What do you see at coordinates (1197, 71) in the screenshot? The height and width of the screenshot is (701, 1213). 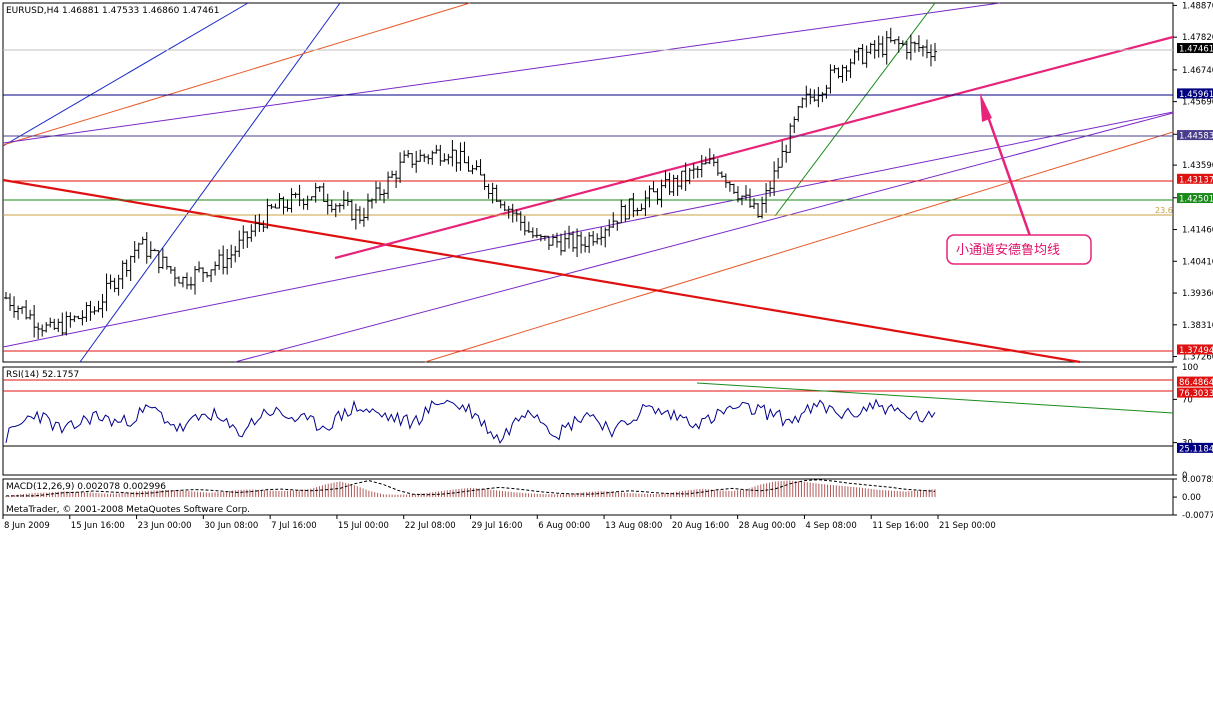 I see `price-tick-label: 1.46740` at bounding box center [1197, 71].